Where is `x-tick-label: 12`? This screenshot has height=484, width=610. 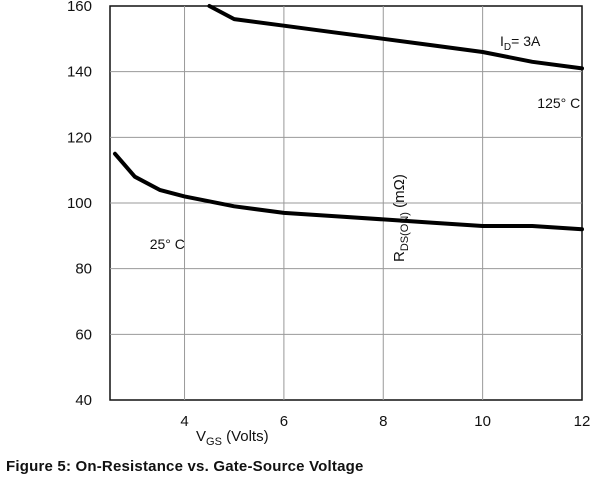
x-tick-label: 12 is located at coordinates (582, 421).